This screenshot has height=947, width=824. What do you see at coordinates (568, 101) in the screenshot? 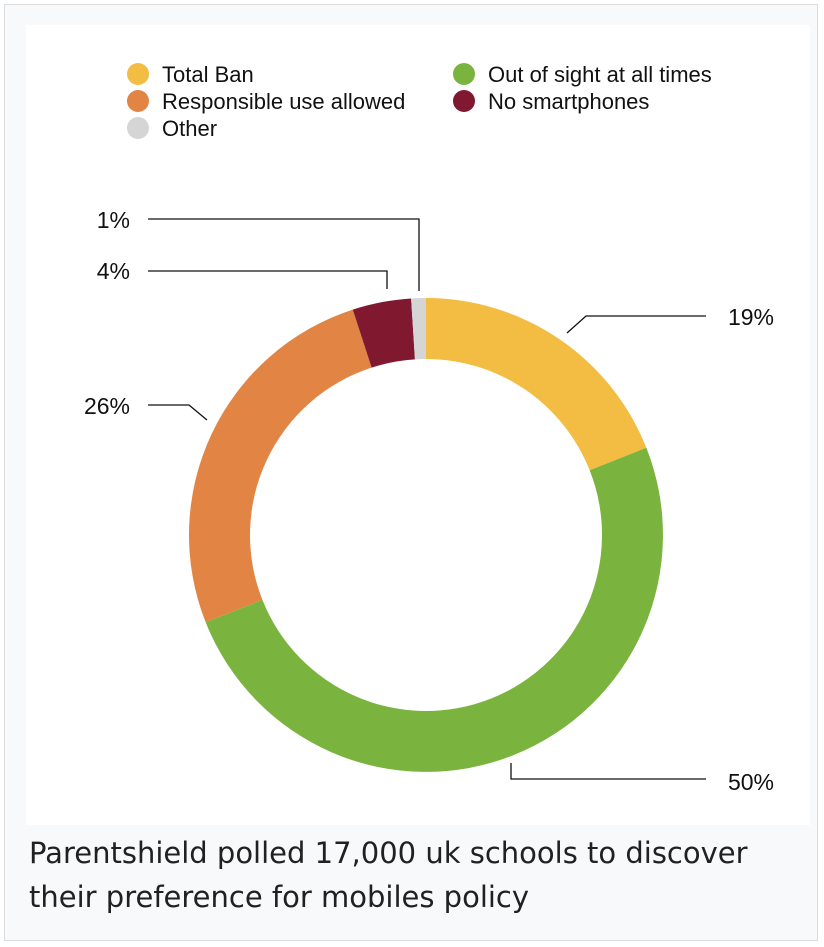
I see `legend-label-no-smartphones: No smartphones` at bounding box center [568, 101].